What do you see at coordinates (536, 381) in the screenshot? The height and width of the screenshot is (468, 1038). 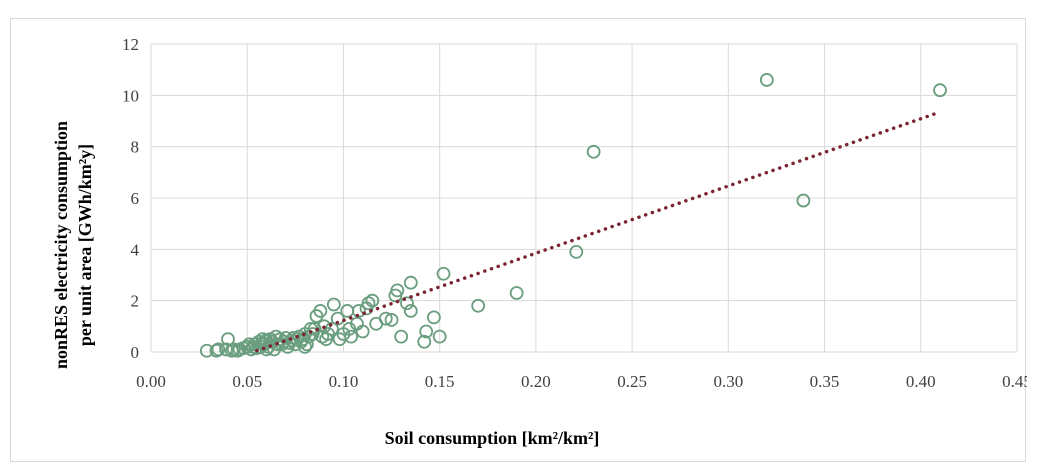 I see `x-tick-label: 0.20` at bounding box center [536, 381].